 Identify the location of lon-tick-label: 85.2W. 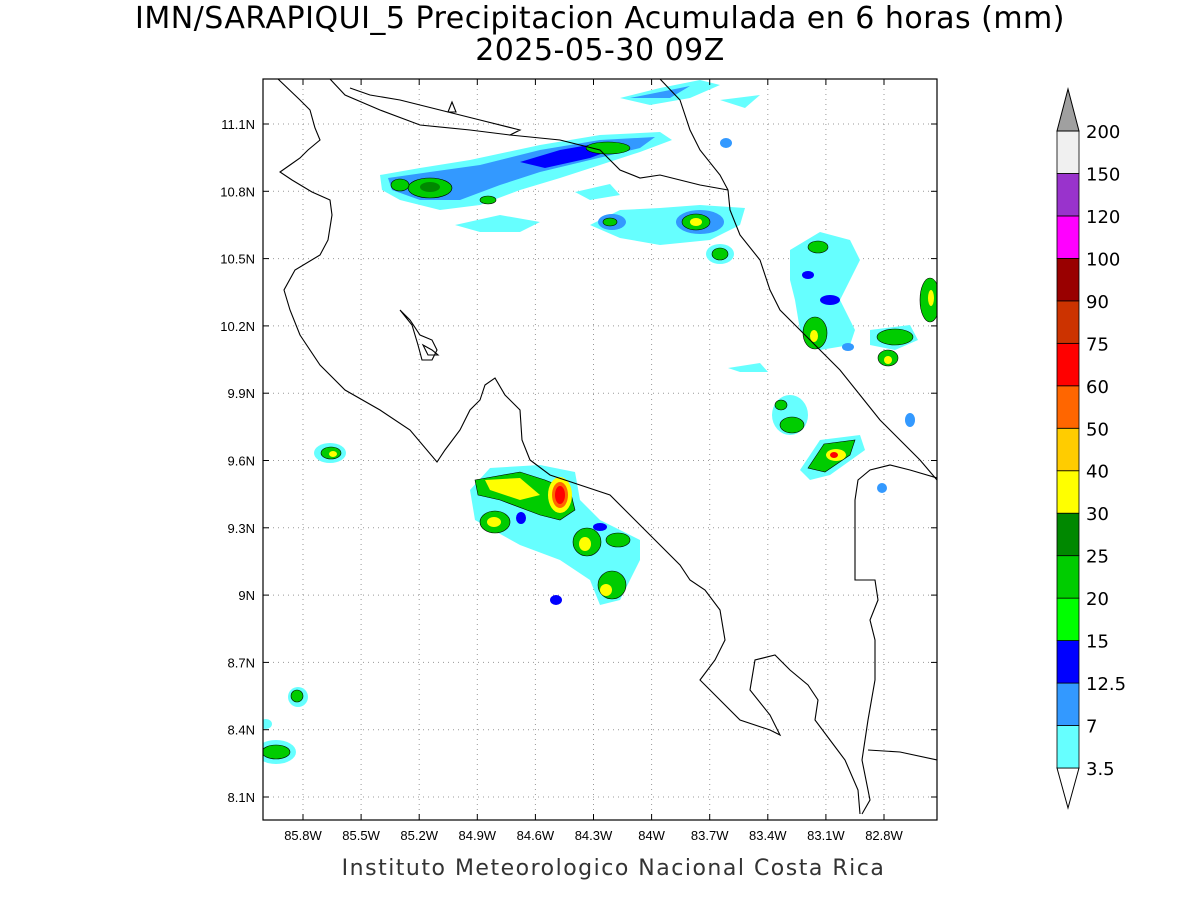
(419, 835).